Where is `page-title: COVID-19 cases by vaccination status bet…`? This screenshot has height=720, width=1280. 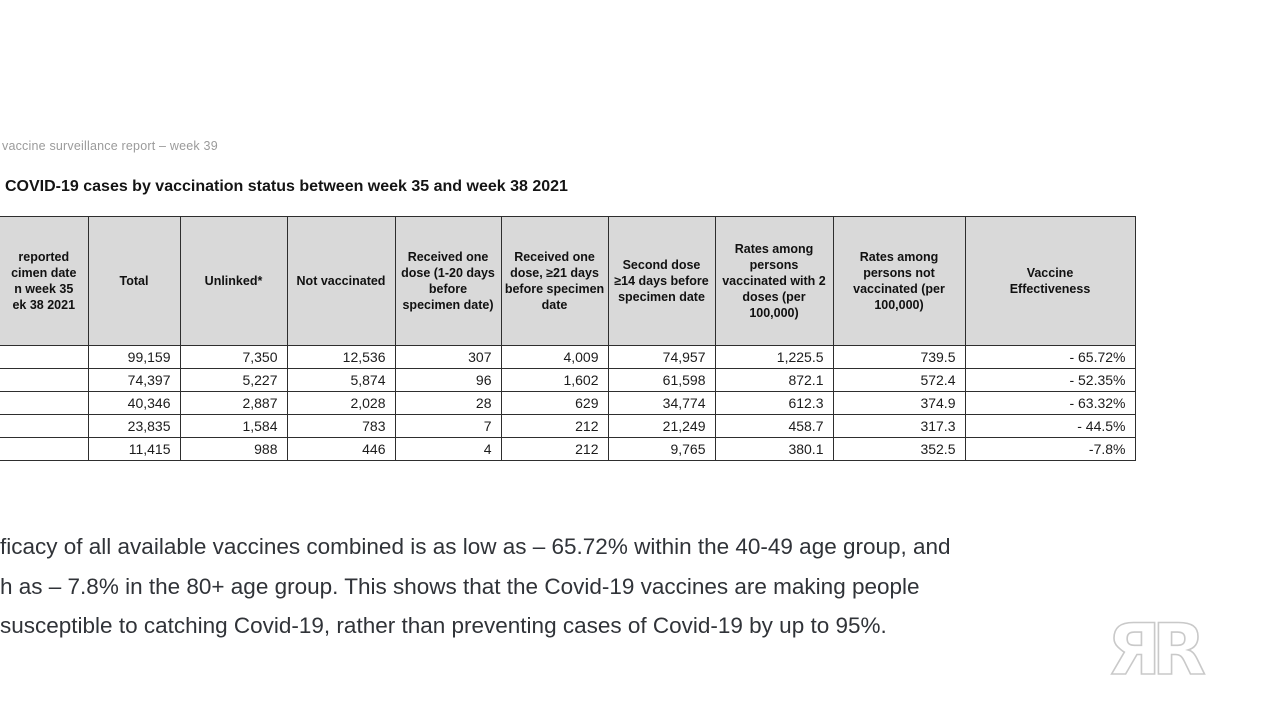 page-title: COVID-19 cases by vaccination status bet… is located at coordinates (286, 186).